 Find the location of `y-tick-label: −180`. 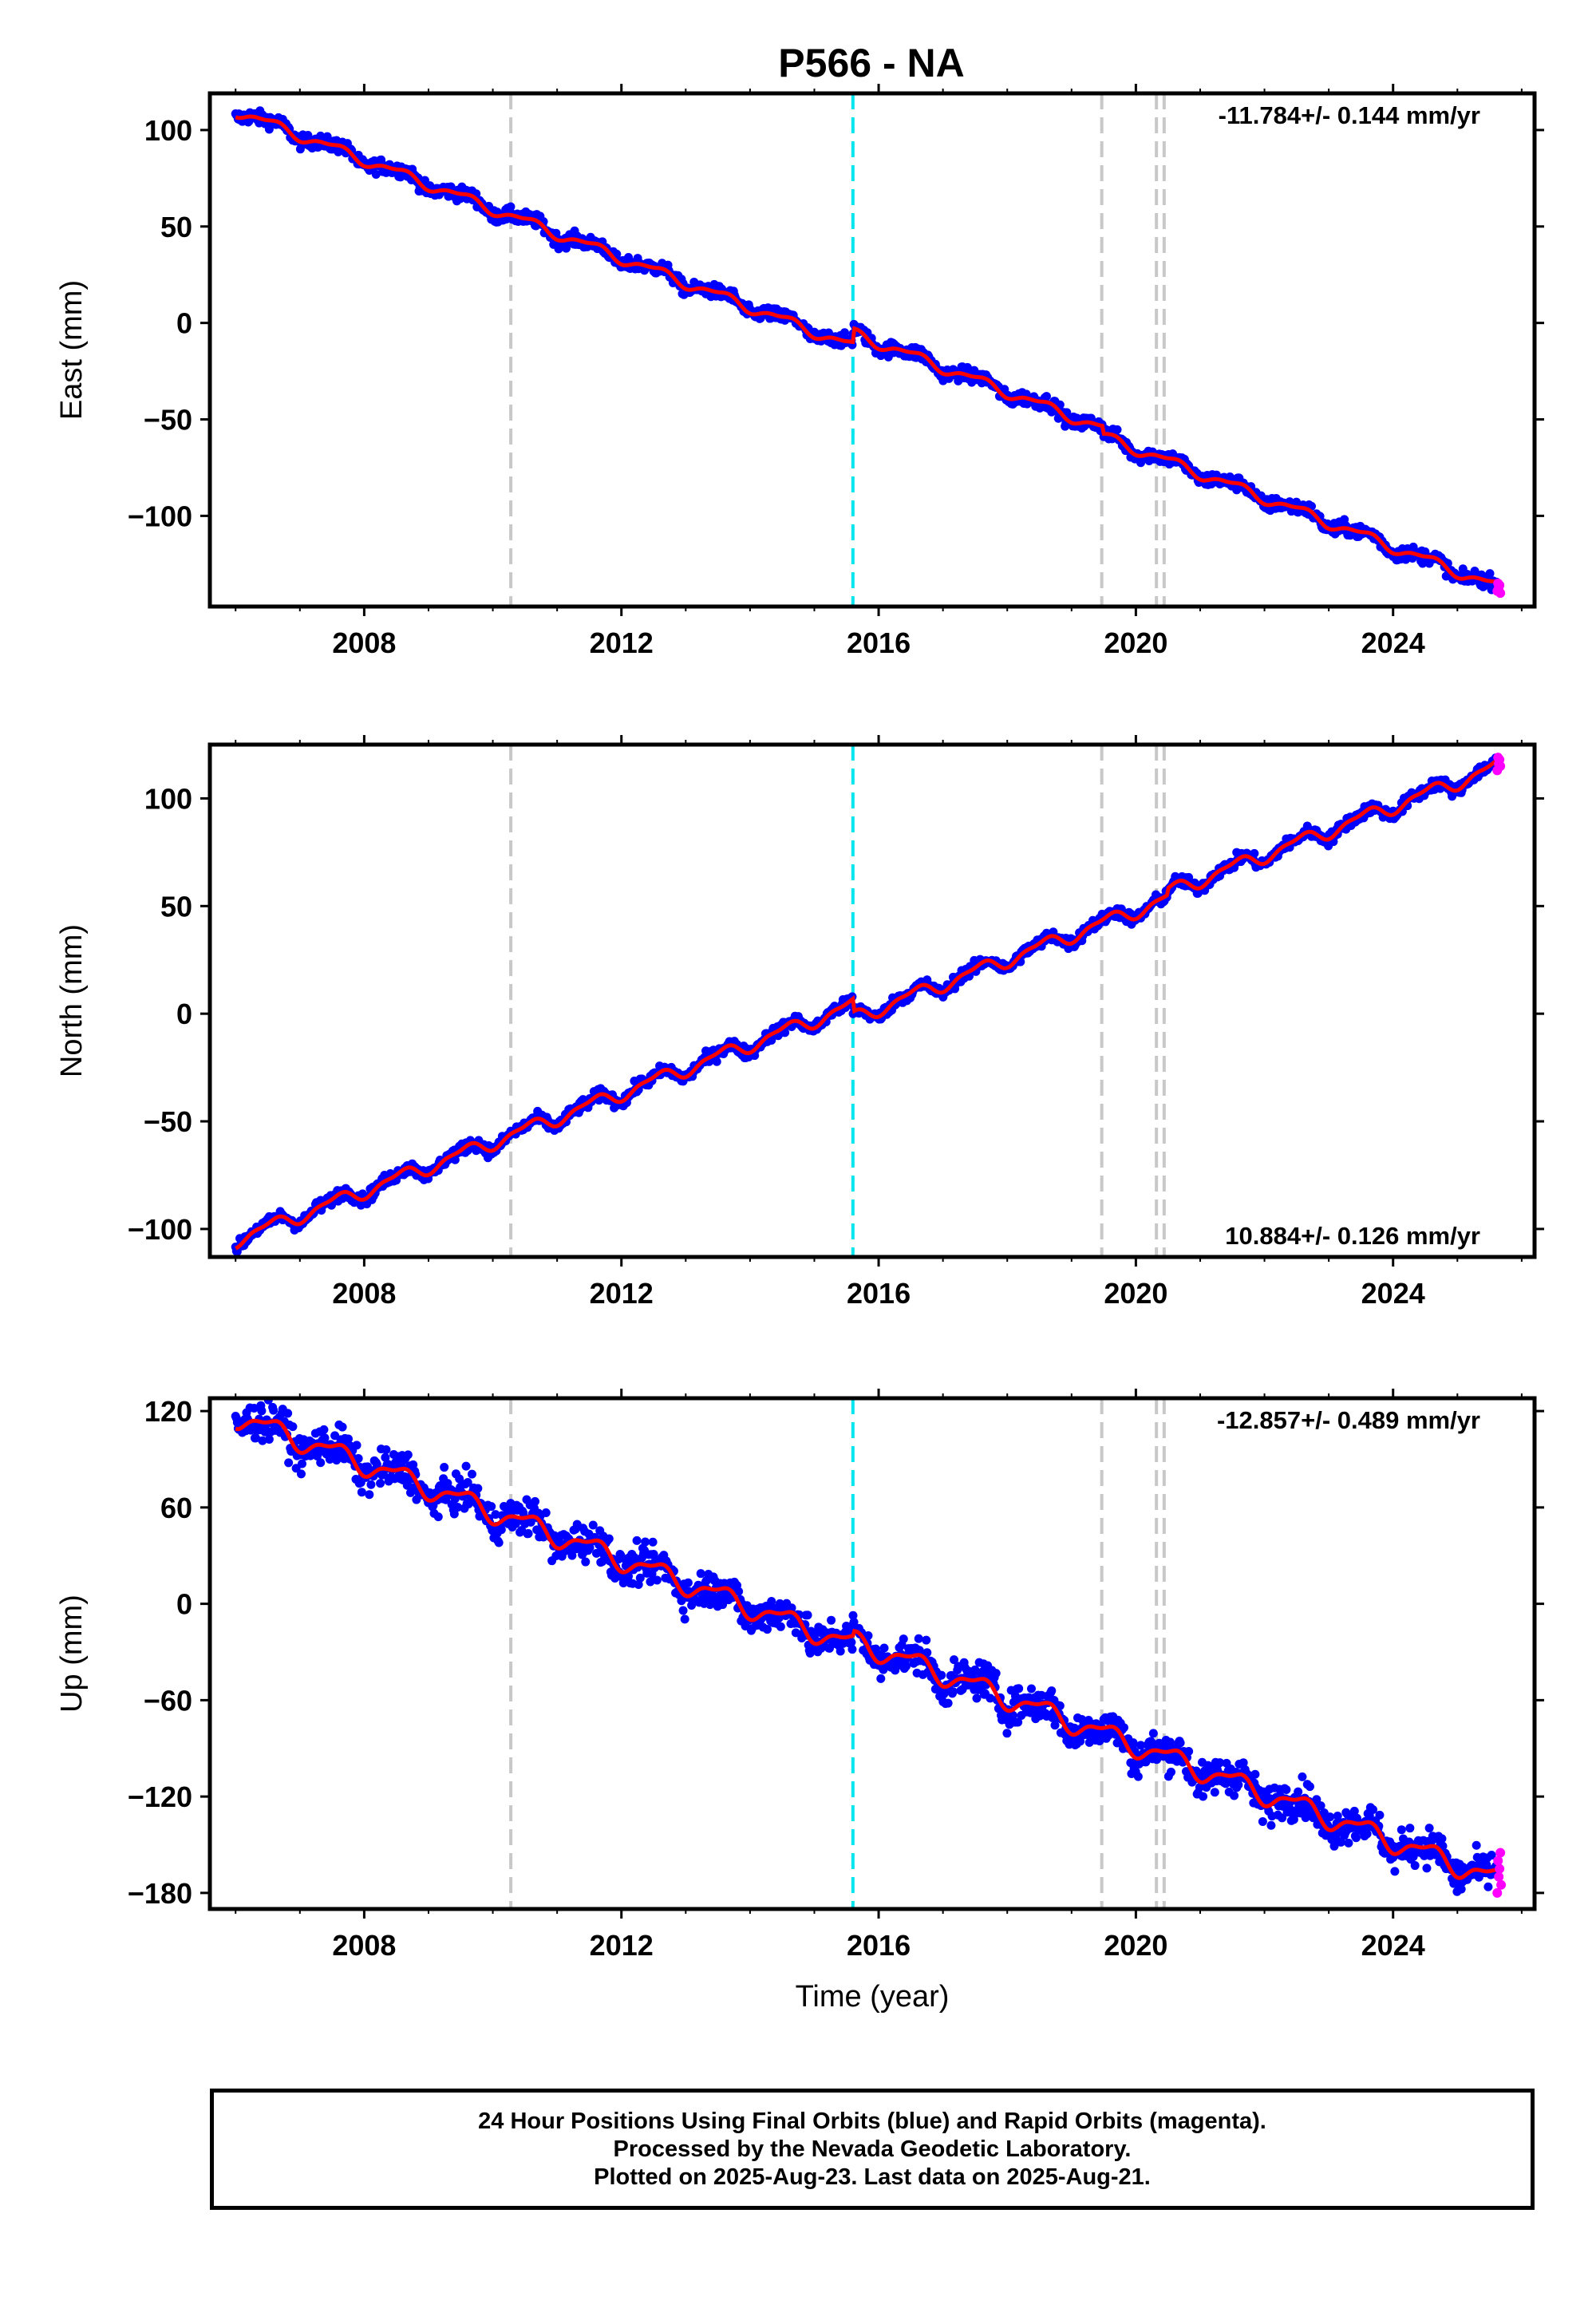

y-tick-label: −180 is located at coordinates (160, 1893).